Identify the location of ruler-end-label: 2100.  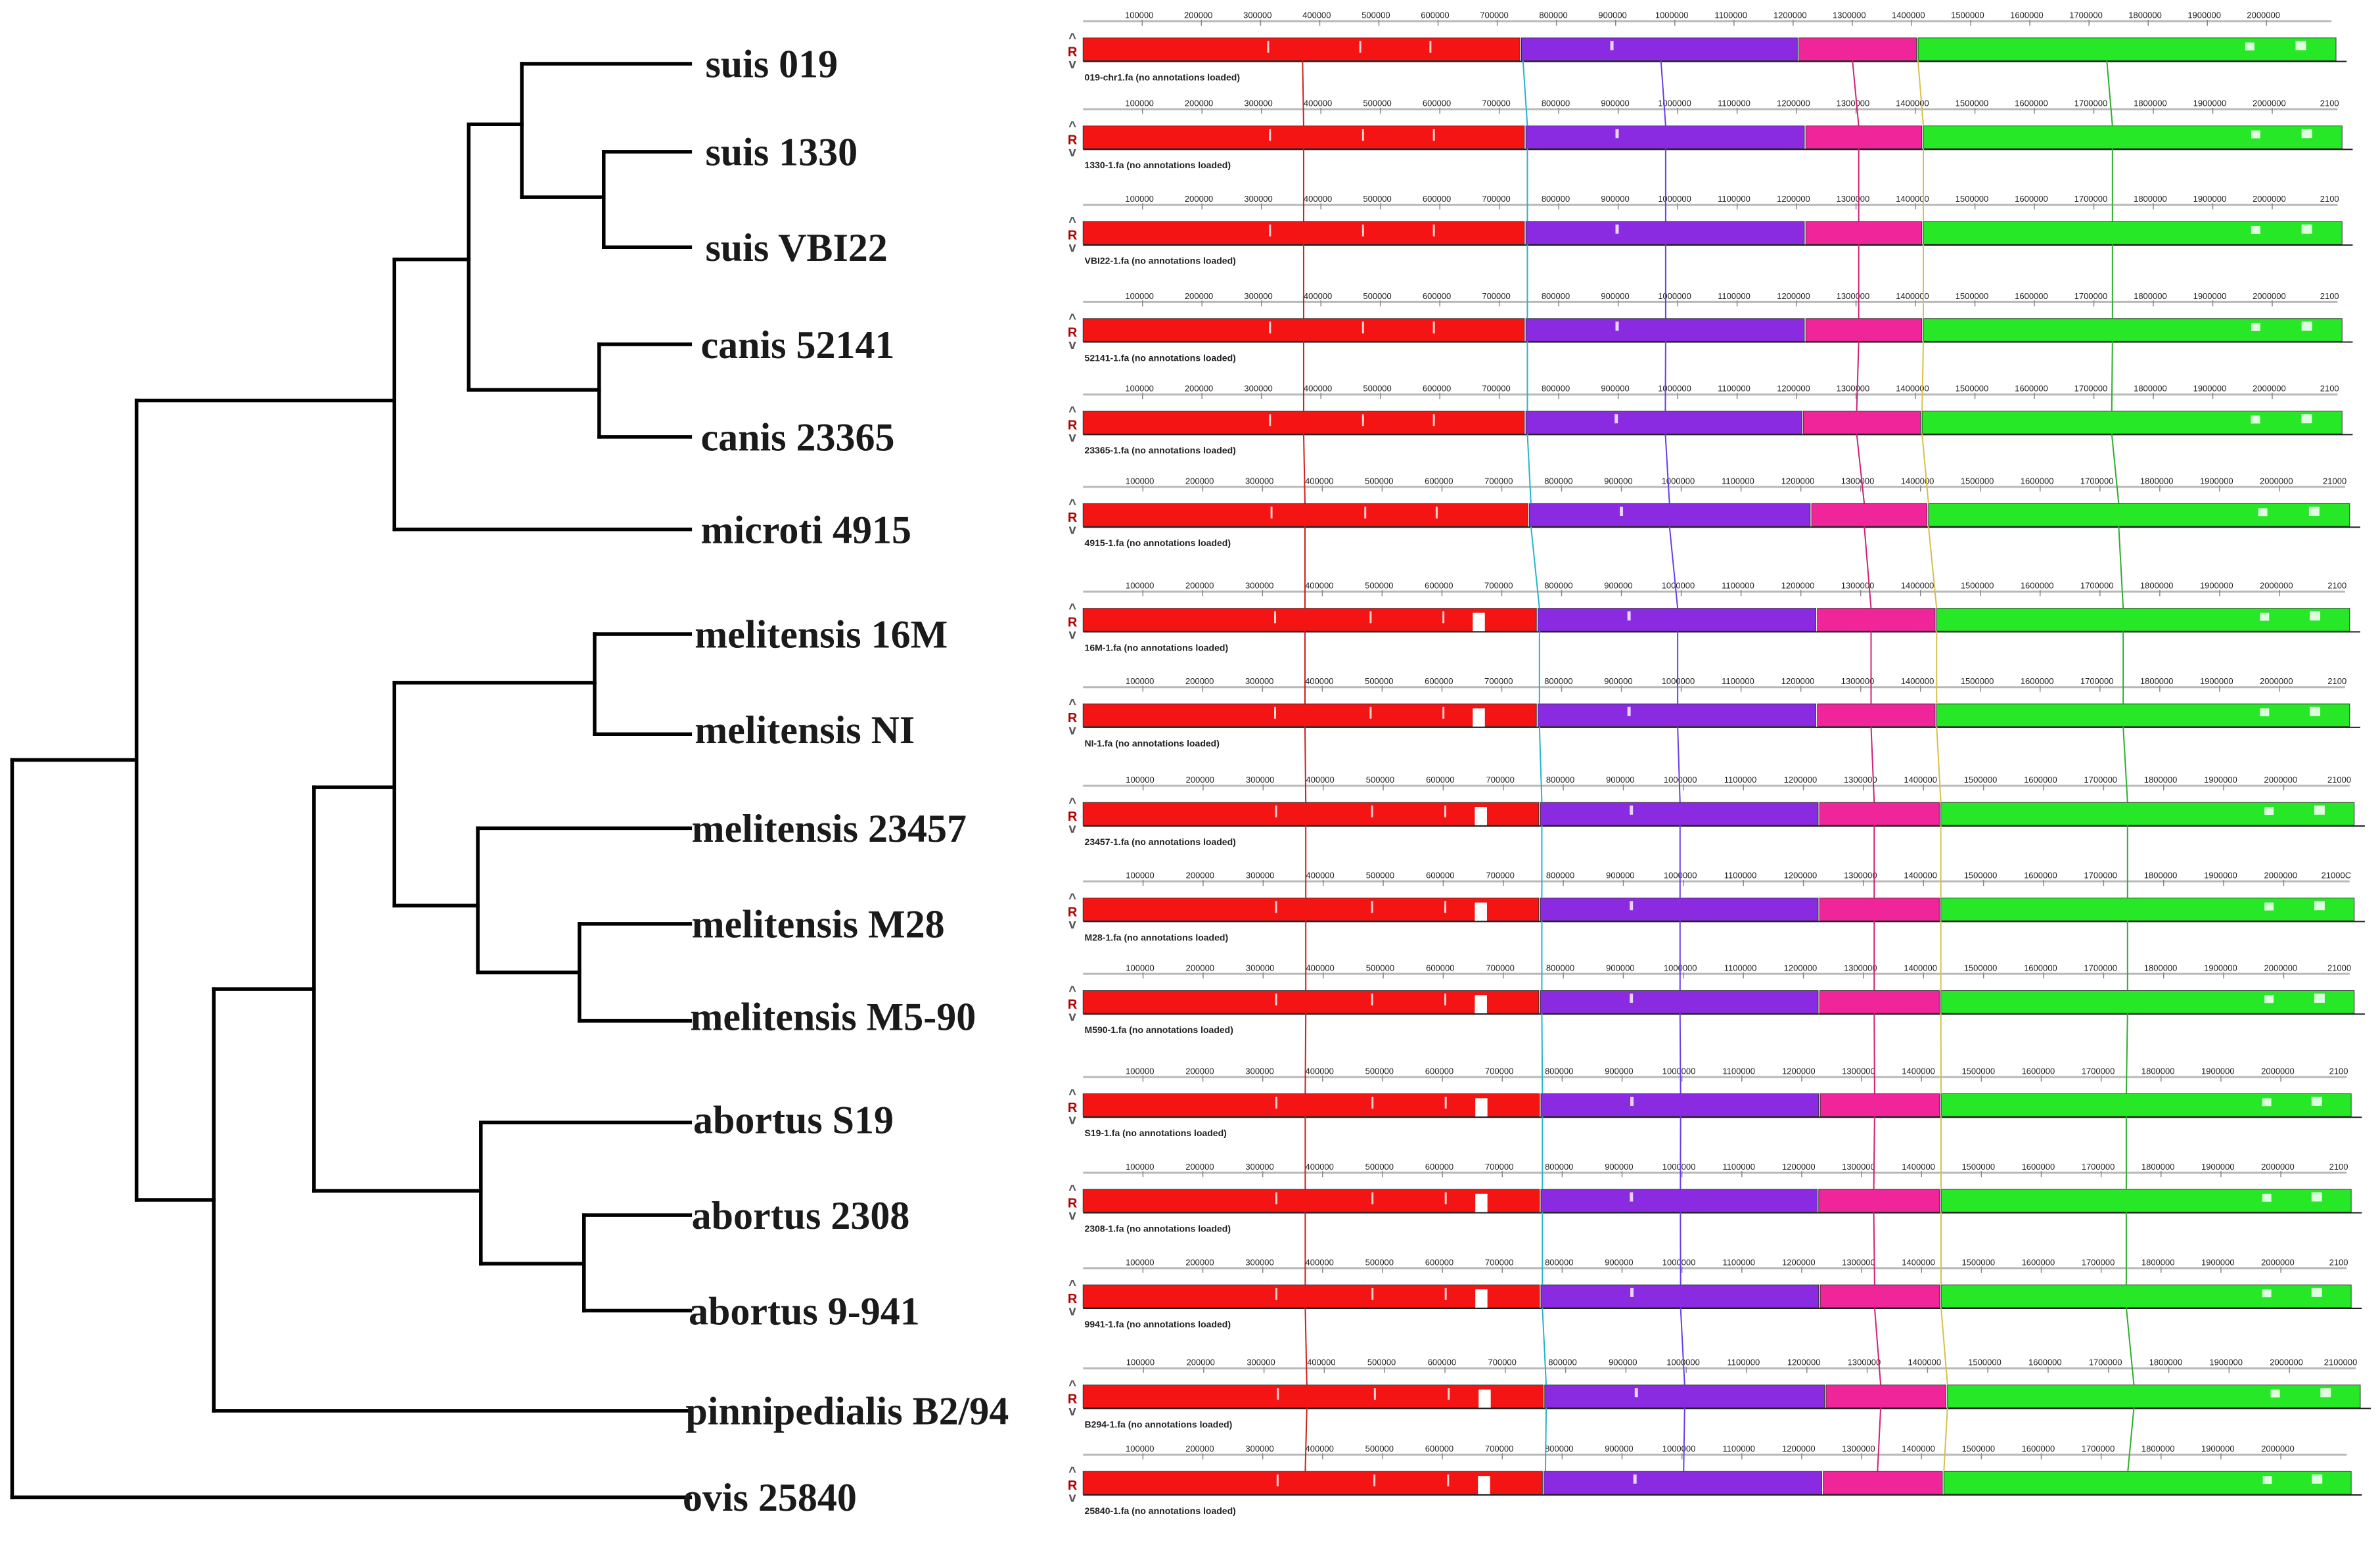
(2329, 199).